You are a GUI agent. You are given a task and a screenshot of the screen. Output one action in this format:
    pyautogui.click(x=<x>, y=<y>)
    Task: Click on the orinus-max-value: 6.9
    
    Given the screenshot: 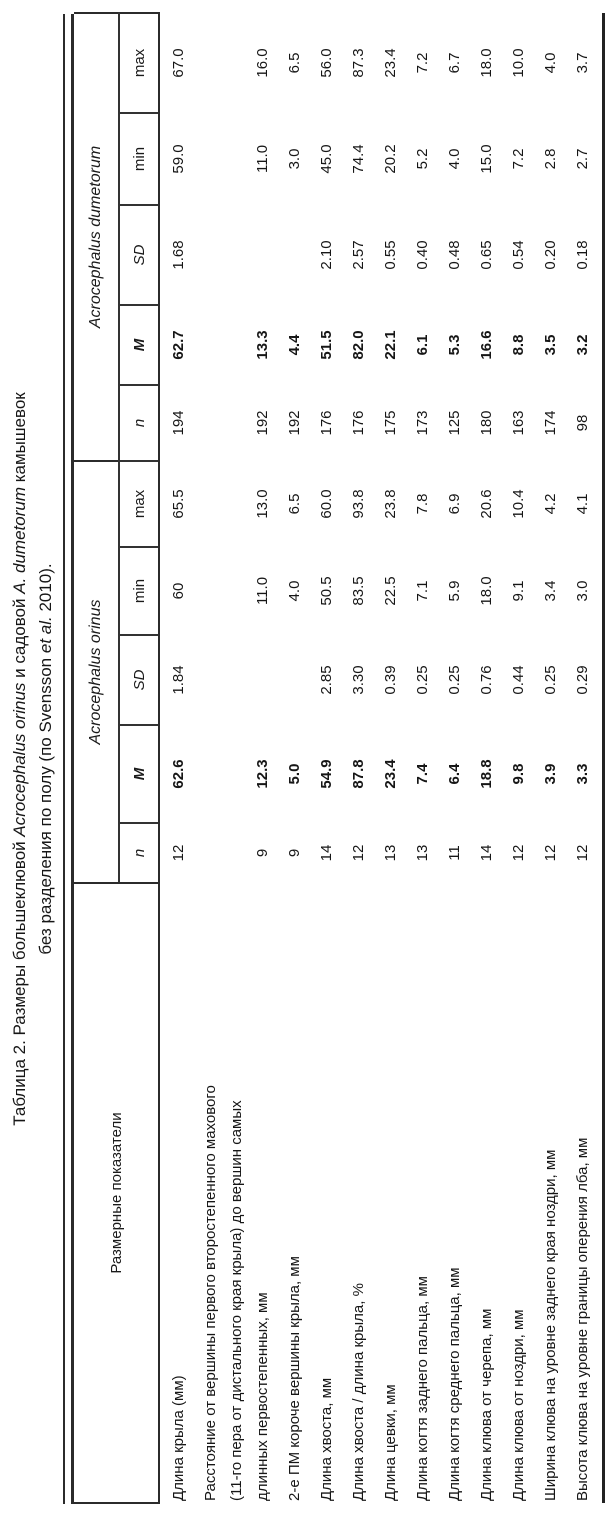 What is the action you would take?
    pyautogui.click(x=454, y=504)
    